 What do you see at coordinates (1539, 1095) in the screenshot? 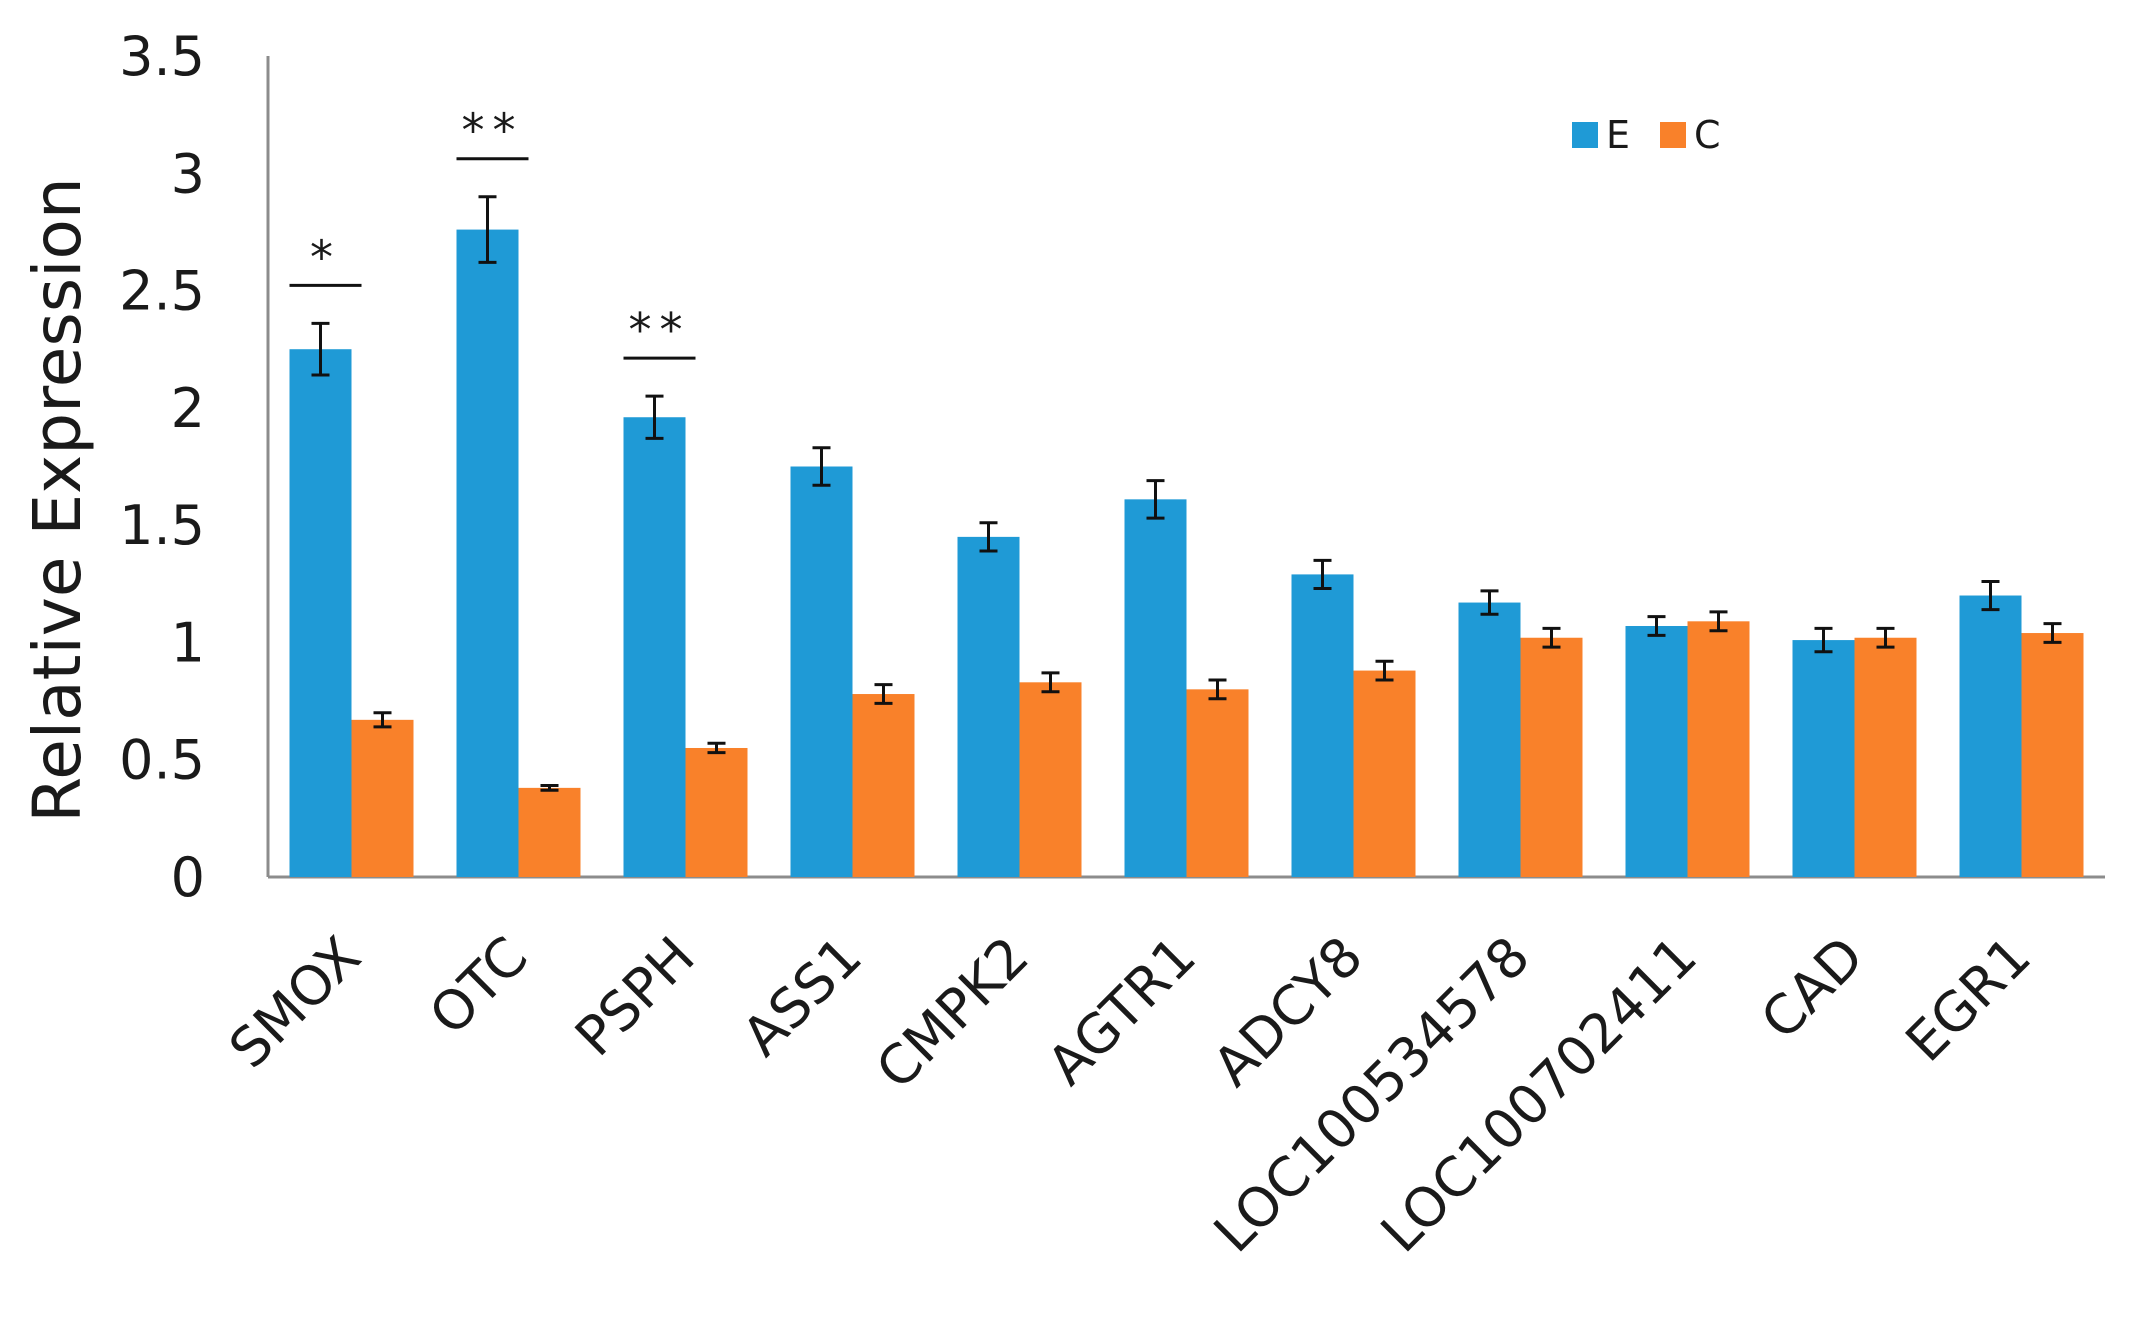
I see `x-tick-label: LOC100702411` at bounding box center [1539, 1095].